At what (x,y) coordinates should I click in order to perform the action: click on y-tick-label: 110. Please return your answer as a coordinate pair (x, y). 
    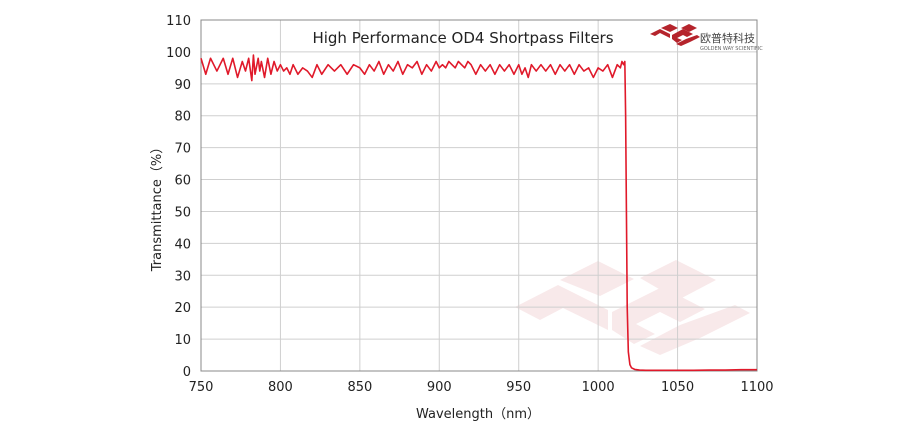
    Looking at the image, I should click on (178, 21).